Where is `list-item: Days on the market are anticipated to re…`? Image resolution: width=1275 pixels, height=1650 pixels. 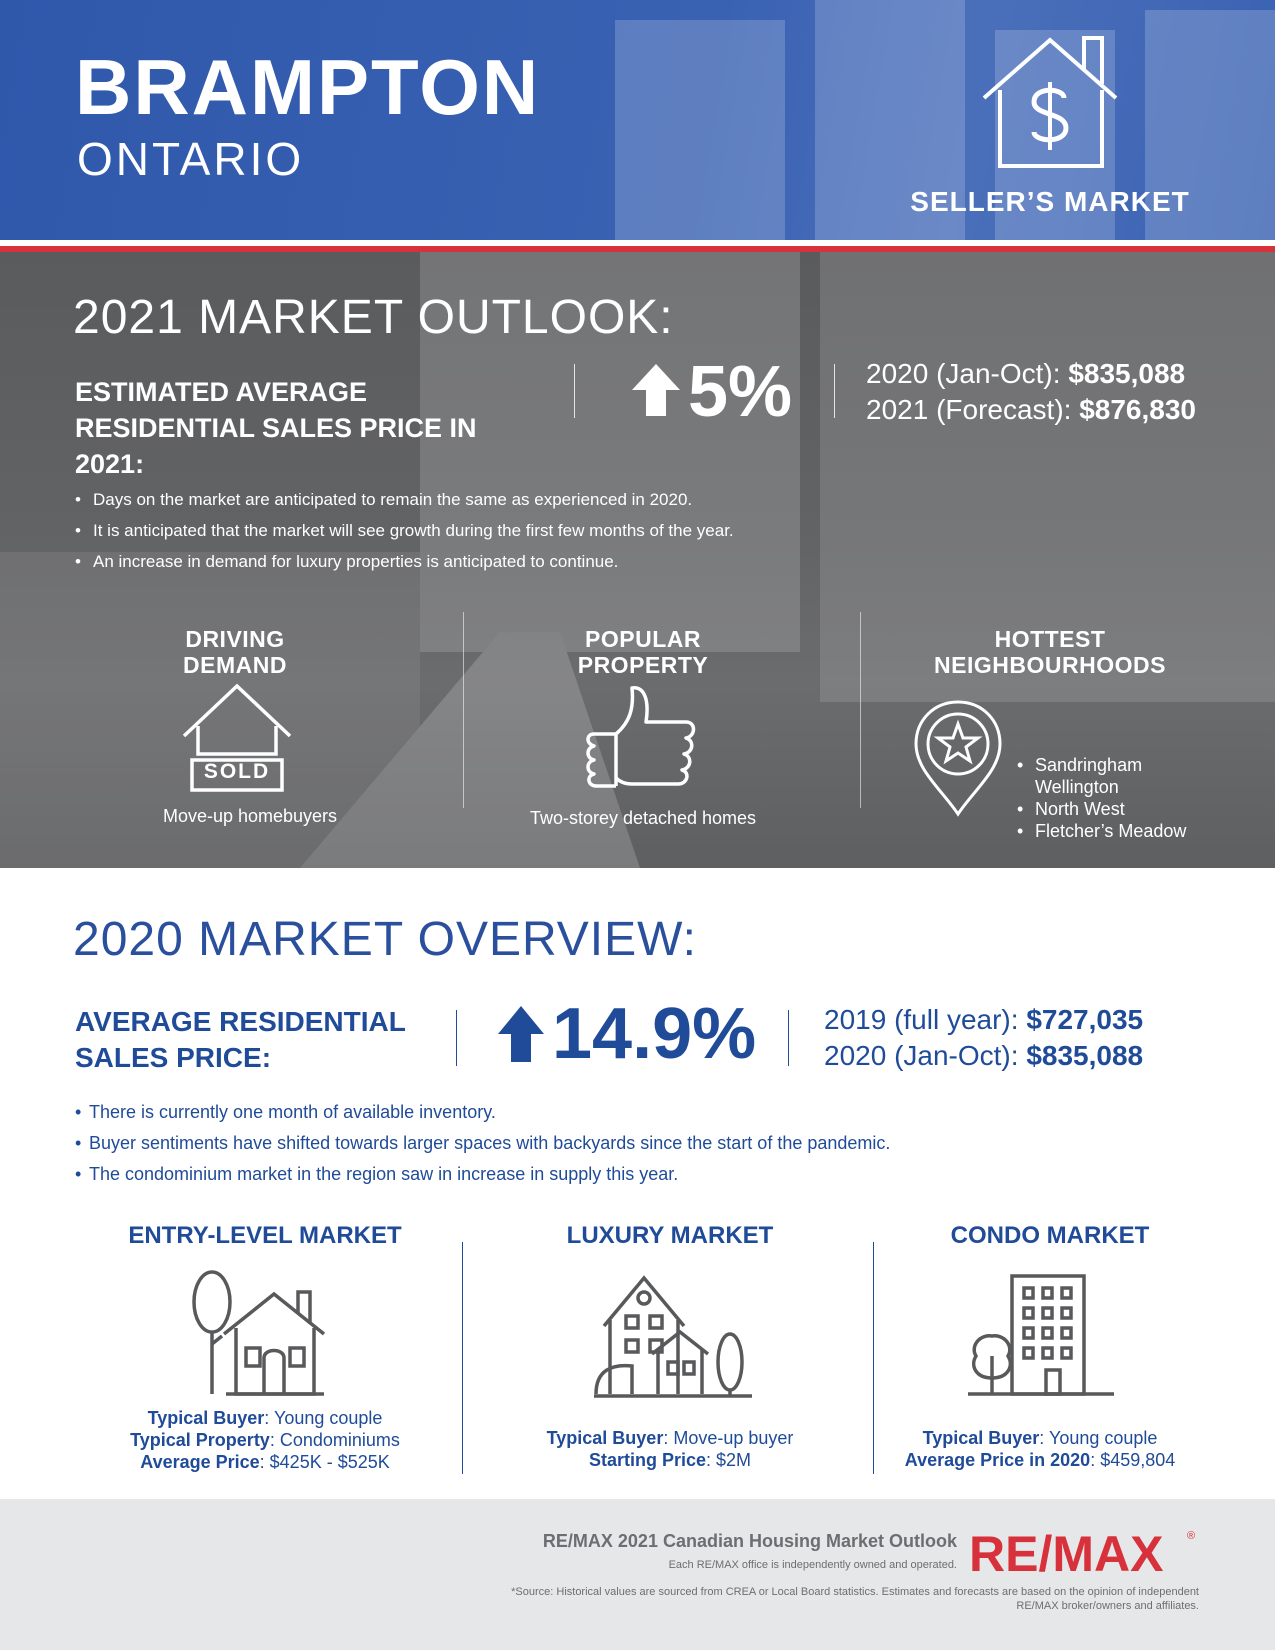
list-item: Days on the market are anticipated to re… is located at coordinates (404, 499).